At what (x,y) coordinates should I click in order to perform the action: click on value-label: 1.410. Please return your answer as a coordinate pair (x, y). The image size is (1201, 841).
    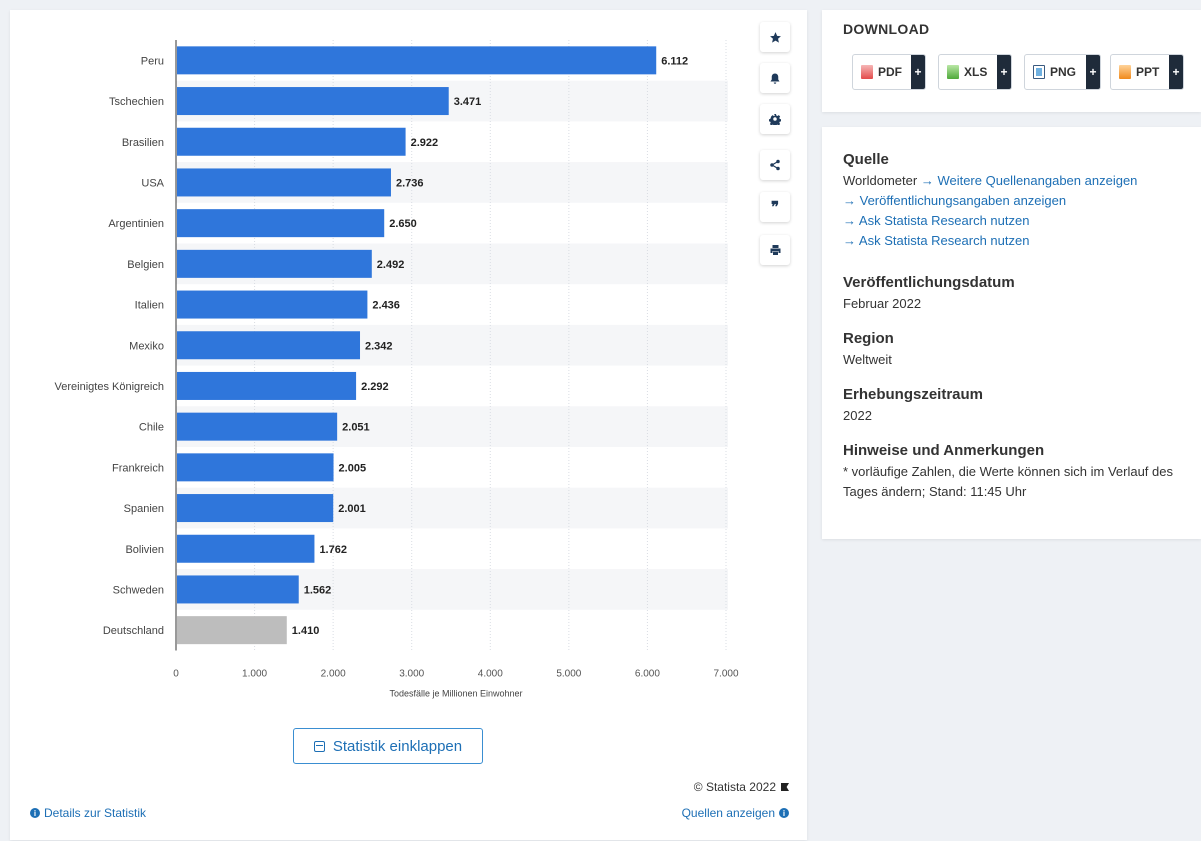
    Looking at the image, I should click on (306, 631).